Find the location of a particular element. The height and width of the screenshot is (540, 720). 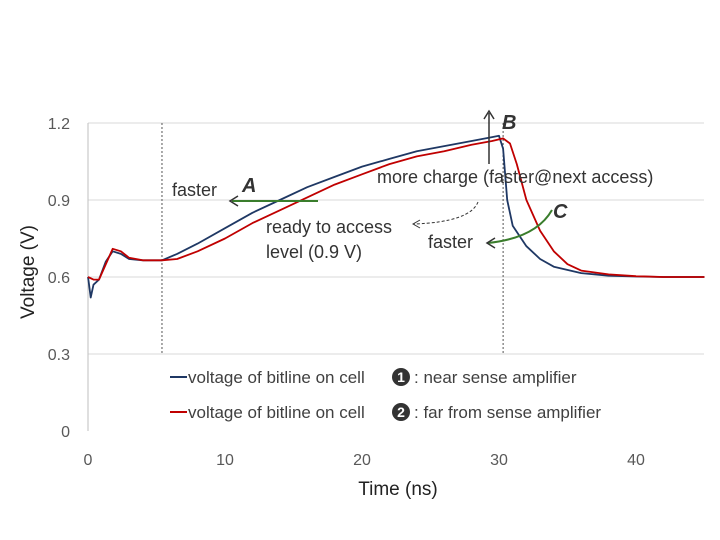

annotation-faster-left: faster is located at coordinates (194, 190).